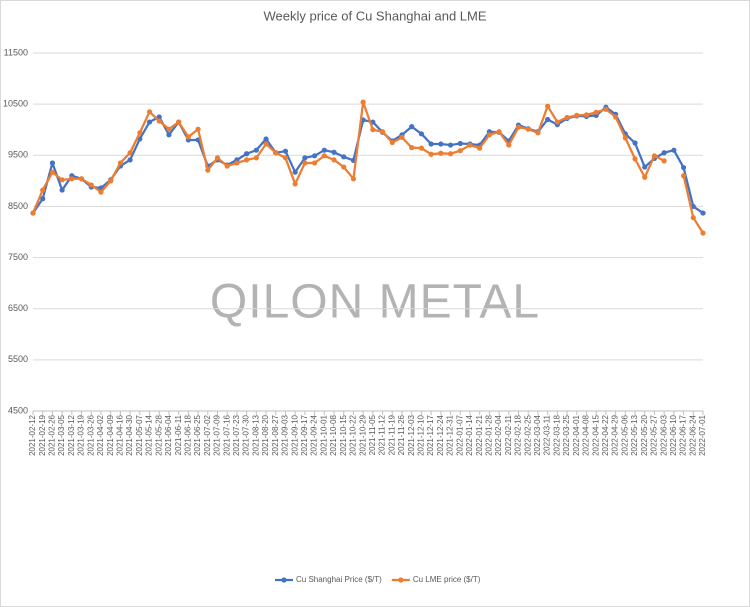  Describe the element at coordinates (294, 434) in the screenshot. I see `x-tick-label: 2021-09-10` at that location.